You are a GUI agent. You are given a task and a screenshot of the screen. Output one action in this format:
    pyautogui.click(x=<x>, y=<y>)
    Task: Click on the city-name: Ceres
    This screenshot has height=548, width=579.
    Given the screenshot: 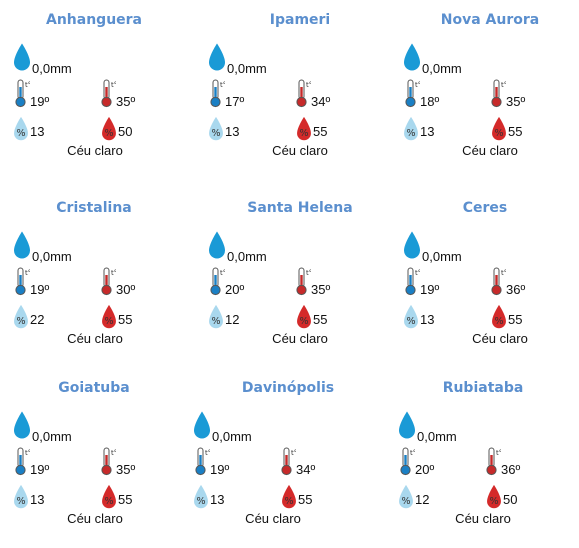 What is the action you would take?
    pyautogui.click(x=485, y=208)
    